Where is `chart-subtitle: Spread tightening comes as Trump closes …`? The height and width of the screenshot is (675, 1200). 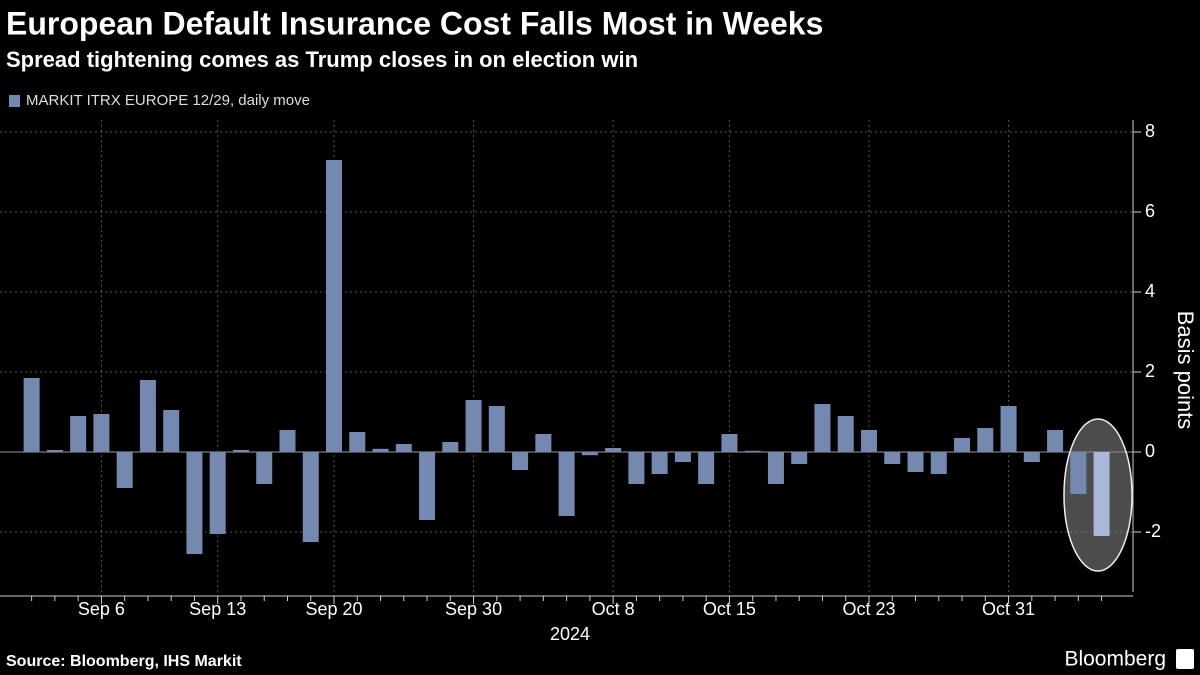
chart-subtitle: Spread tightening comes as Trump closes … is located at coordinates (322, 59).